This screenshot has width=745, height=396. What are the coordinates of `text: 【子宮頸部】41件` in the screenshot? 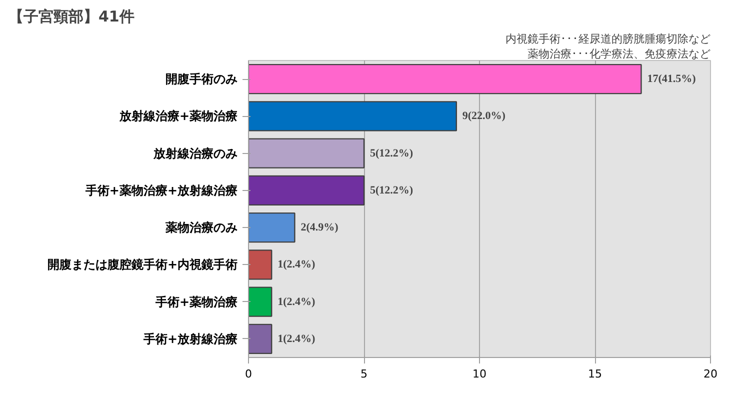 It's located at (71, 17).